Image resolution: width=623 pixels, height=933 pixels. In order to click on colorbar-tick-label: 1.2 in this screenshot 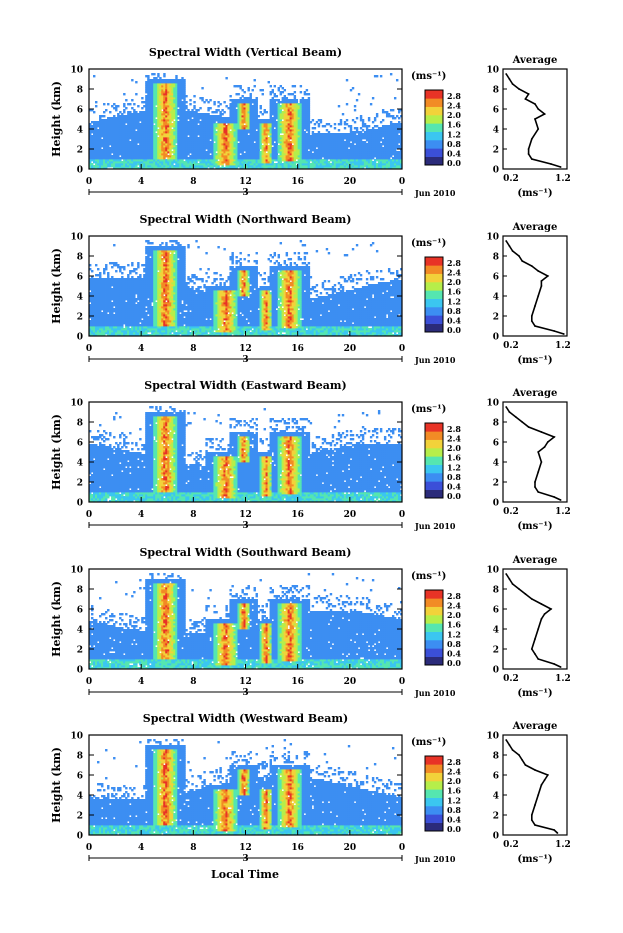, I will do `click(454, 134)`.